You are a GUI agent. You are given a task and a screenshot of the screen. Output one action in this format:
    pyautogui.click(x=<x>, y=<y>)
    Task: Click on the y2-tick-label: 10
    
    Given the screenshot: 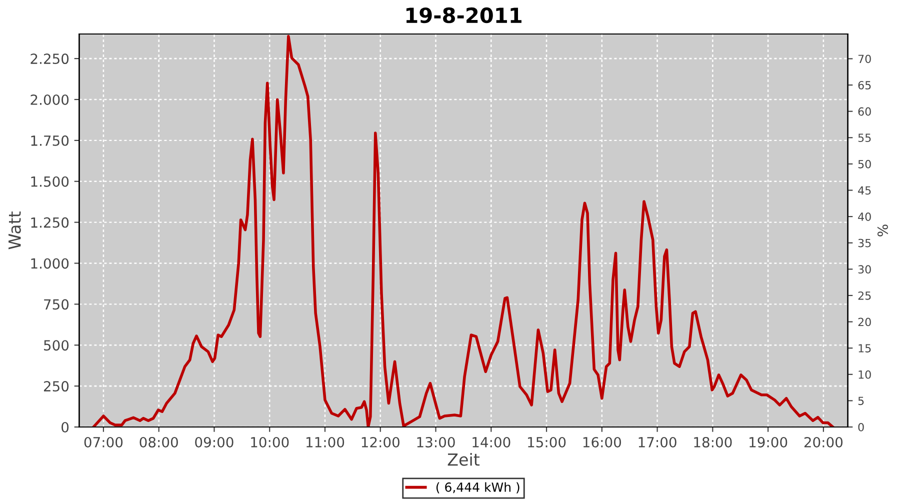 What is the action you would take?
    pyautogui.click(x=864, y=374)
    